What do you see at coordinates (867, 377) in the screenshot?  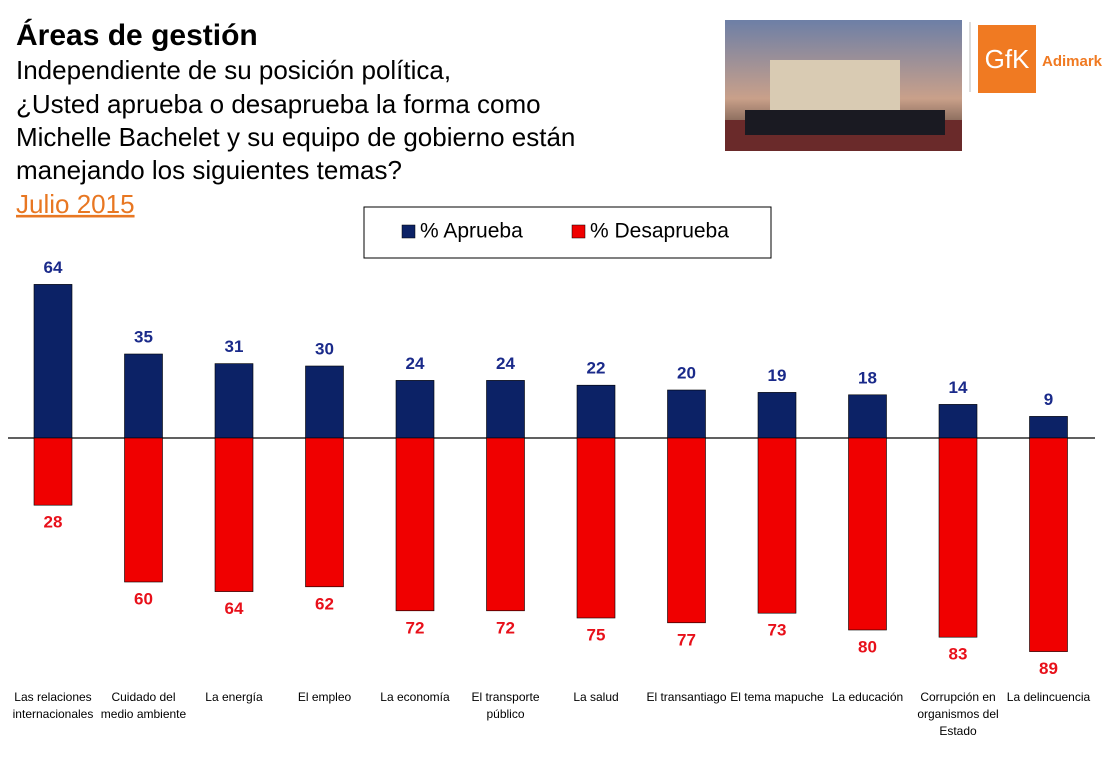 I see `value-label: 18` at bounding box center [867, 377].